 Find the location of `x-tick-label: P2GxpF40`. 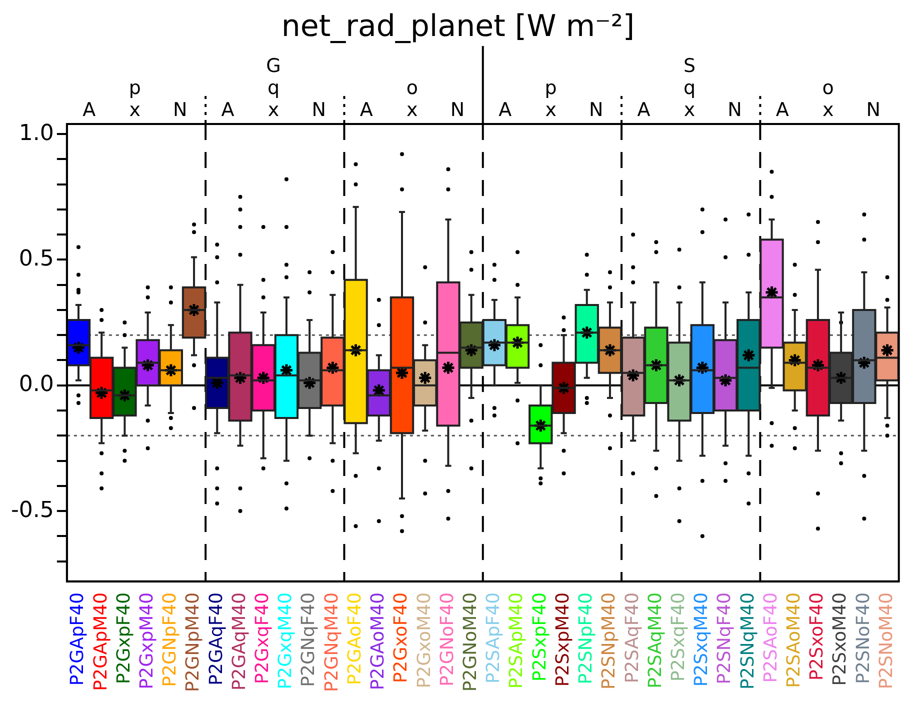

x-tick-label: P2GxpF40 is located at coordinates (123, 638).